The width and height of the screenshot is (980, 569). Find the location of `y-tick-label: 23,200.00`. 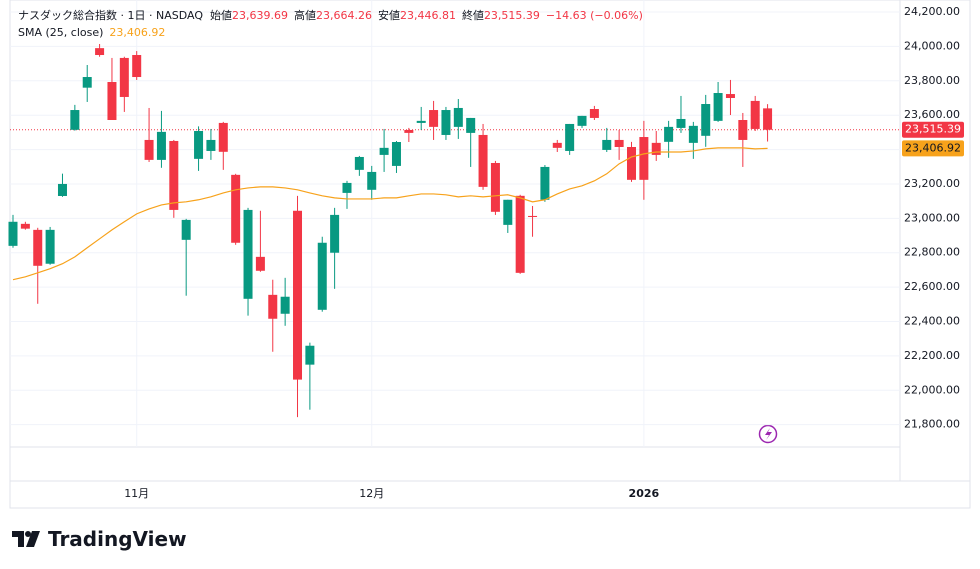

y-tick-label: 23,200.00 is located at coordinates (932, 183).